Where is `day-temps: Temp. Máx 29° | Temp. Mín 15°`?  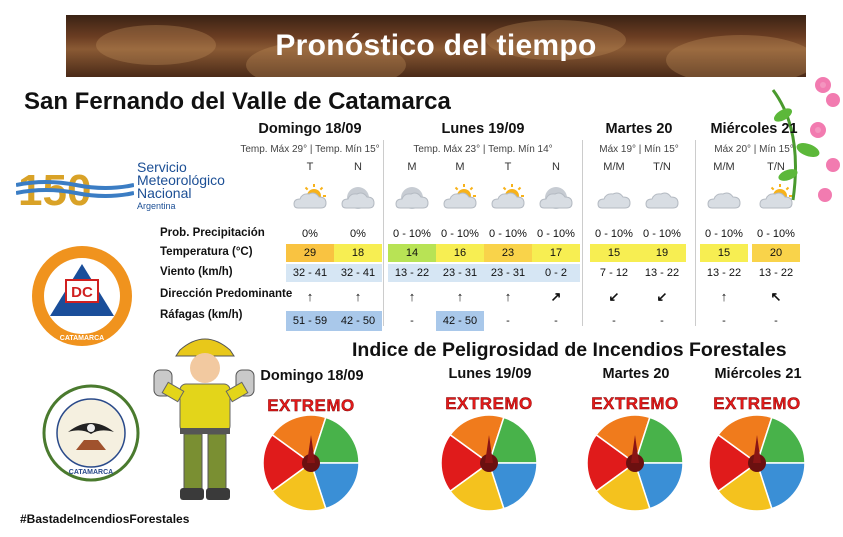
day-temps: Temp. Máx 29° | Temp. Mín 15° is located at coordinates (310, 149).